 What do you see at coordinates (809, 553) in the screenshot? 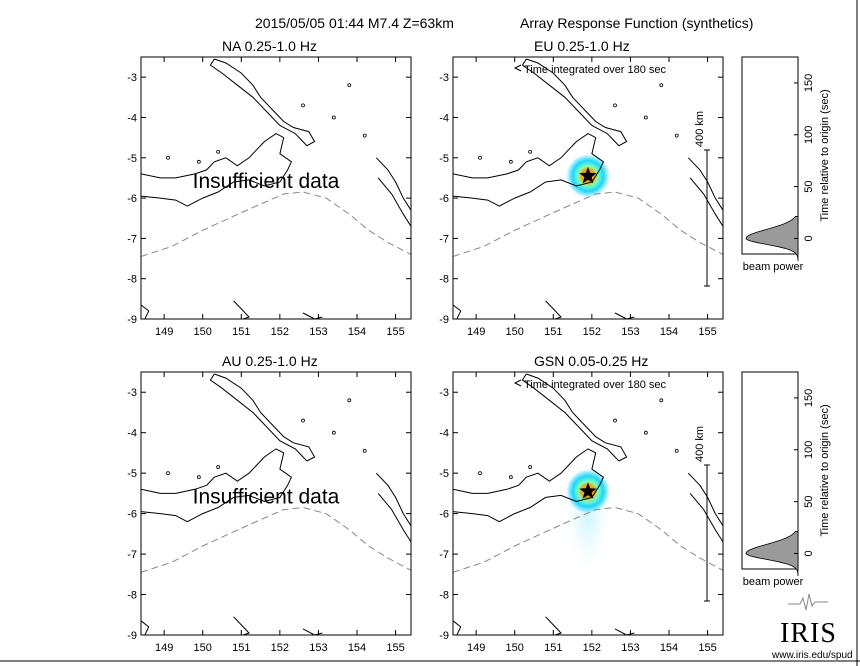
I see `time-tick-label: 0` at bounding box center [809, 553].